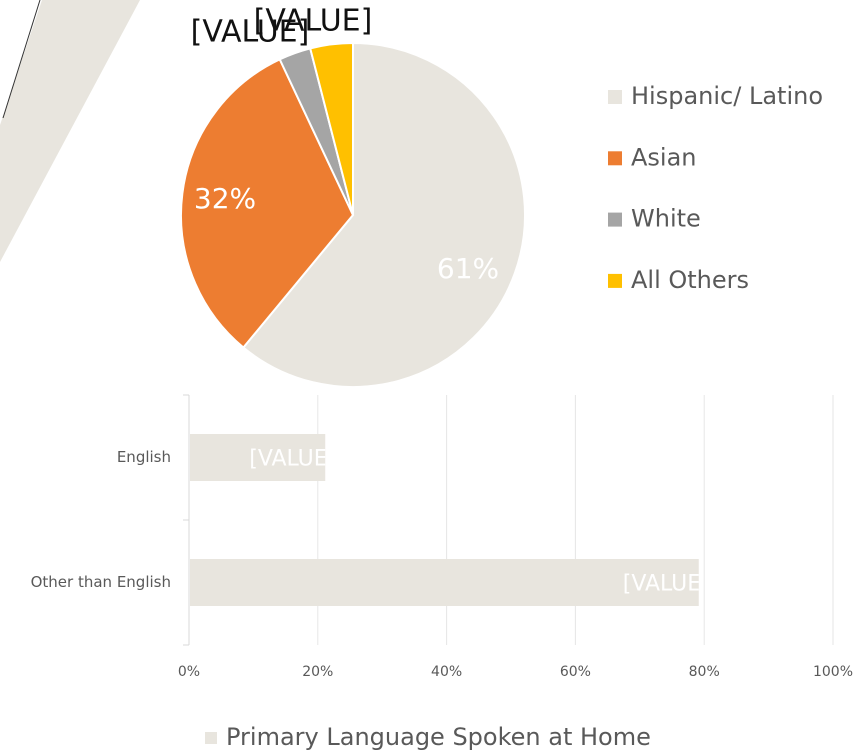 This screenshot has height=753, width=859. What do you see at coordinates (727, 96) in the screenshot?
I see `legend-label: Hispanic/ Latino` at bounding box center [727, 96].